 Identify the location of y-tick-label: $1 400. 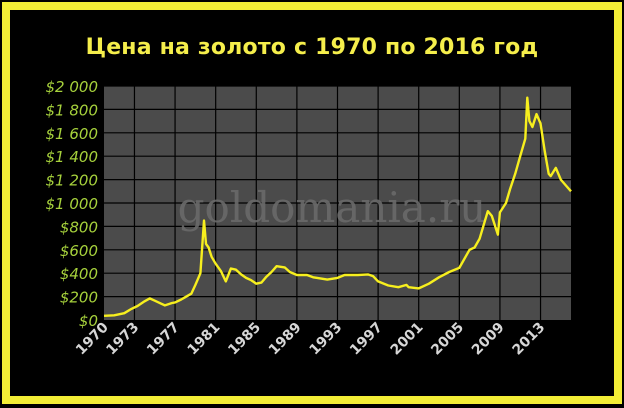
(72, 157).